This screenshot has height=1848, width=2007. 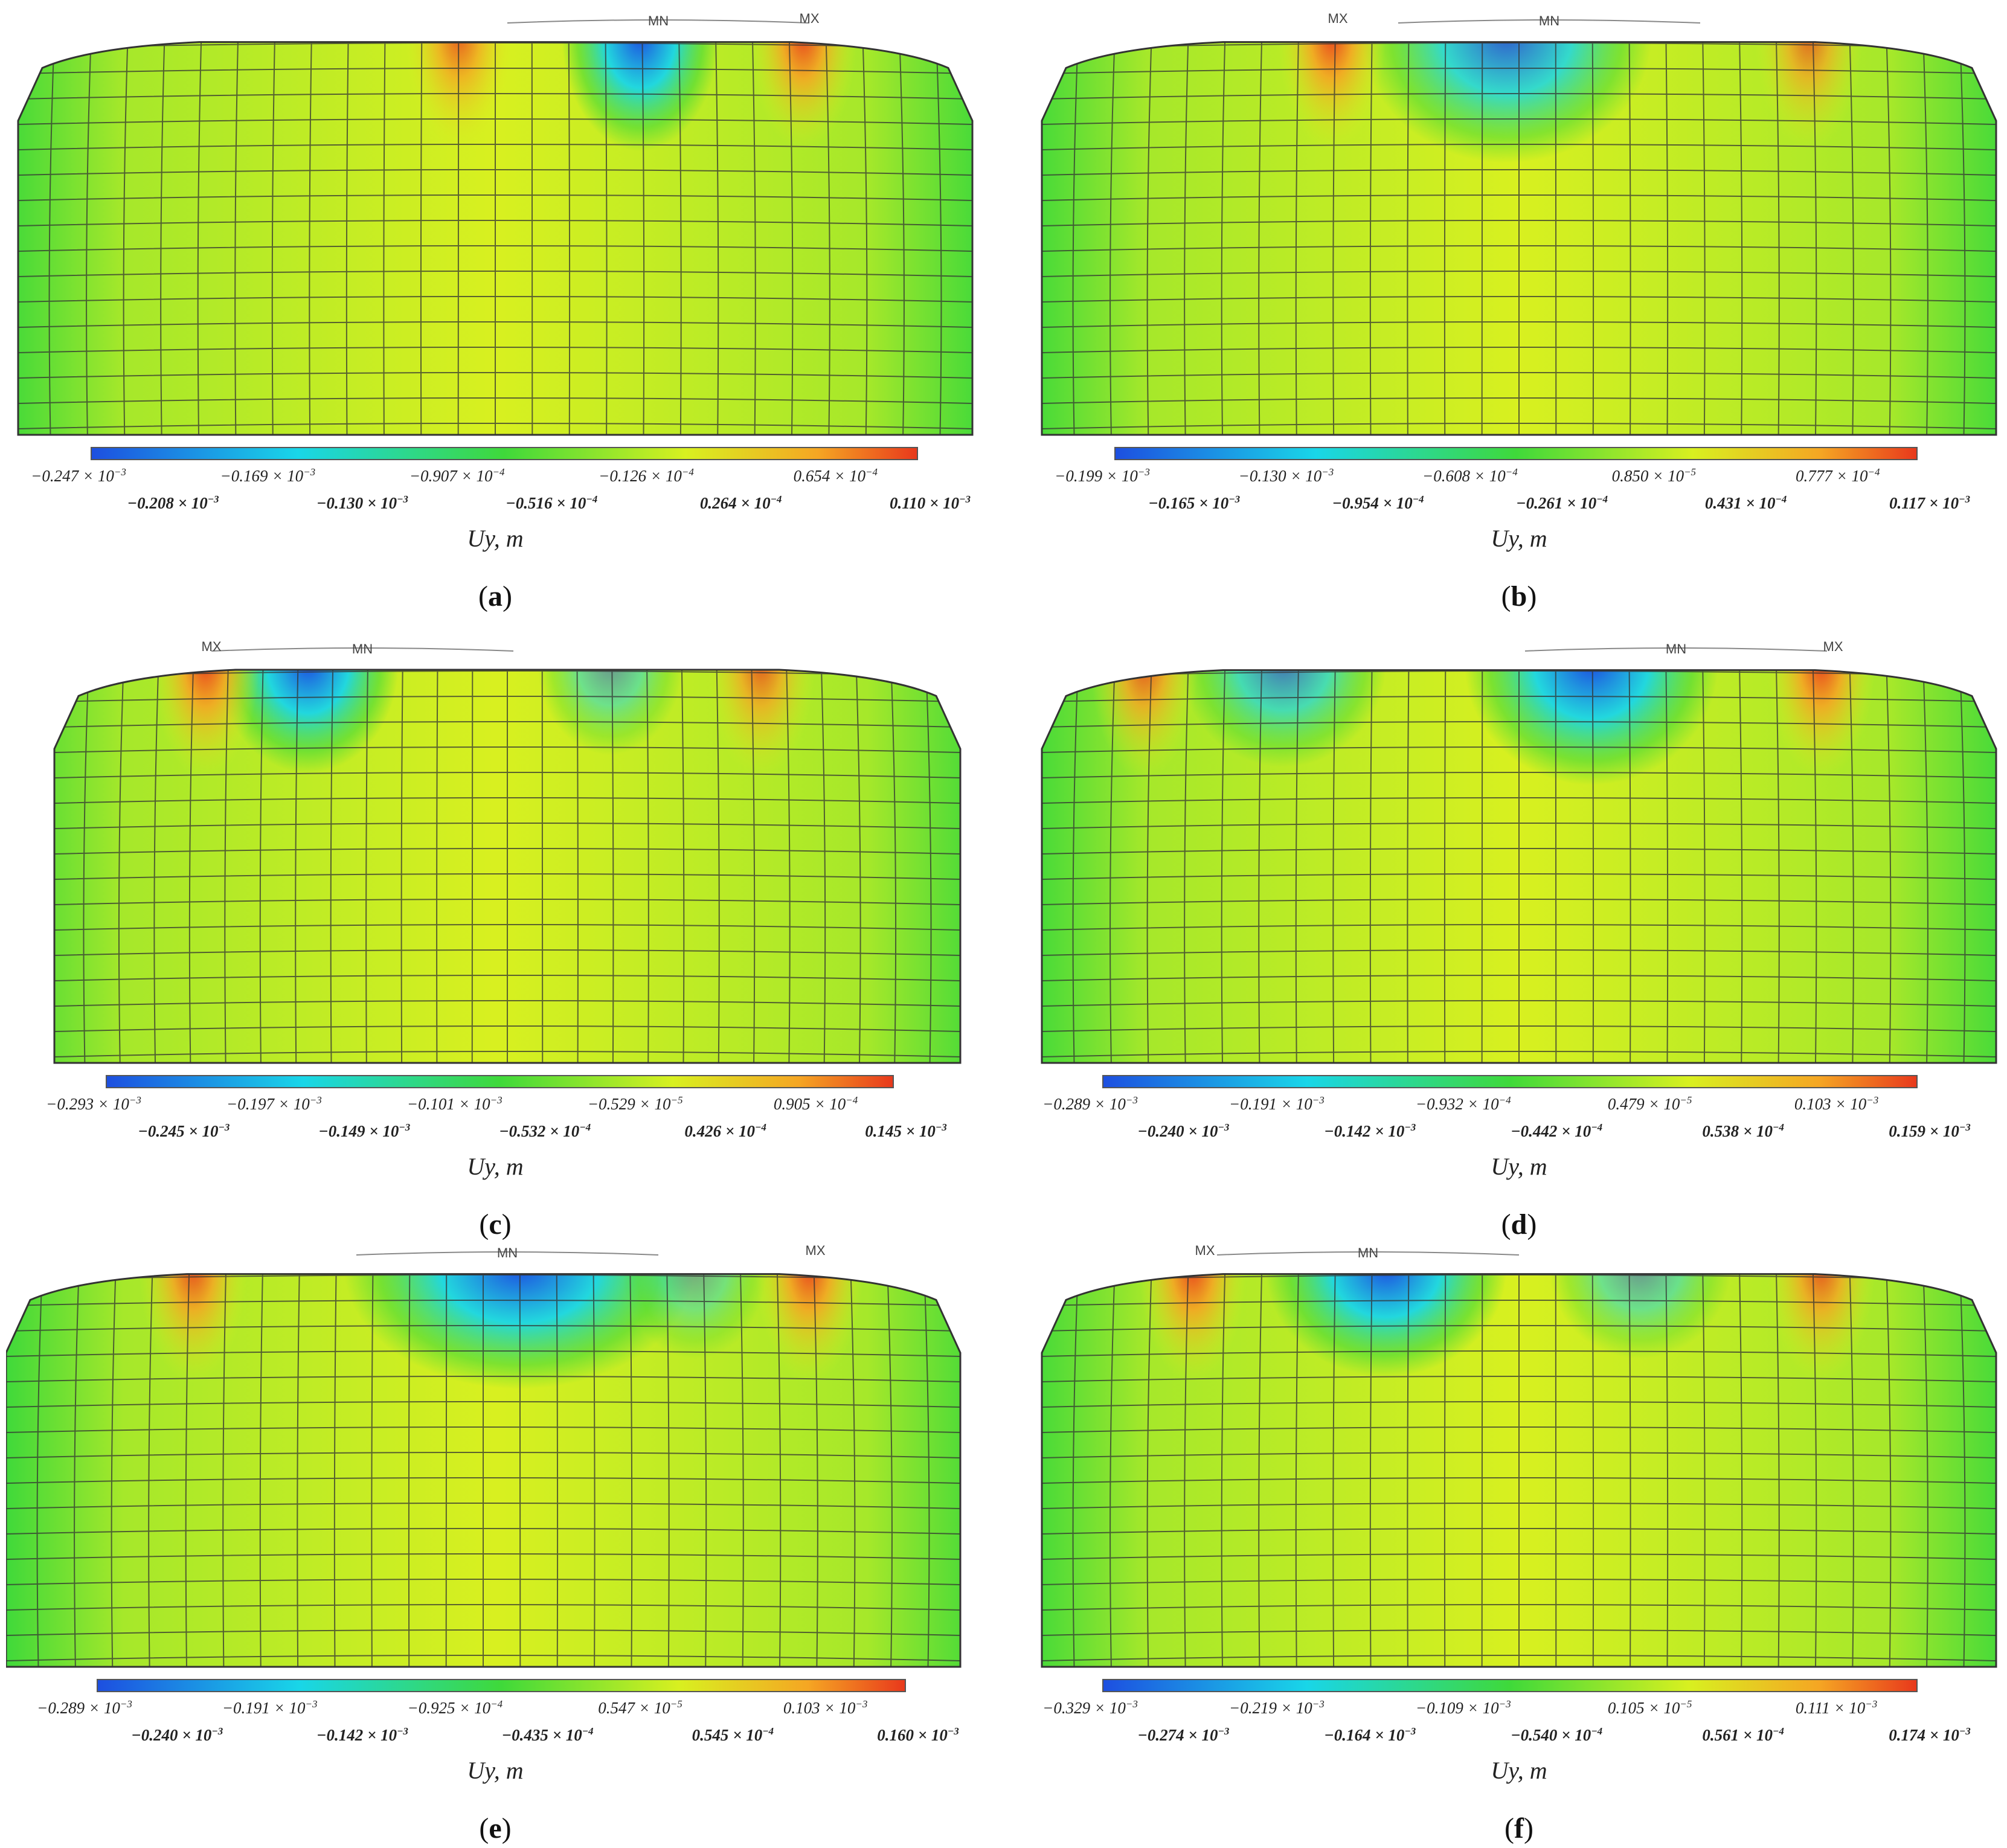 What do you see at coordinates (1519, 1456) in the screenshot?
I see `contour-plot-f: MN MX` at bounding box center [1519, 1456].